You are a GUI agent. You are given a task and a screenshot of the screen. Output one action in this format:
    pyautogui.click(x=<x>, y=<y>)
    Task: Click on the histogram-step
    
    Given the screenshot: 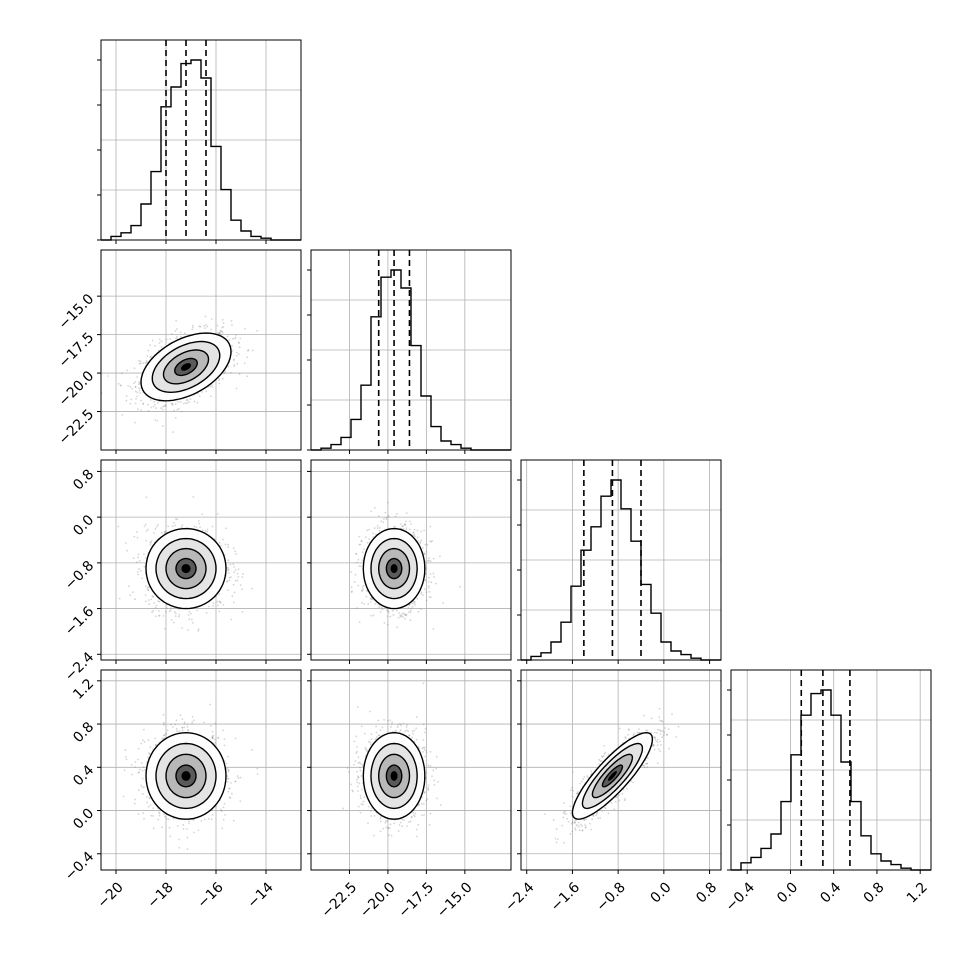 What is the action you would take?
    pyautogui.click(x=201, y=150)
    